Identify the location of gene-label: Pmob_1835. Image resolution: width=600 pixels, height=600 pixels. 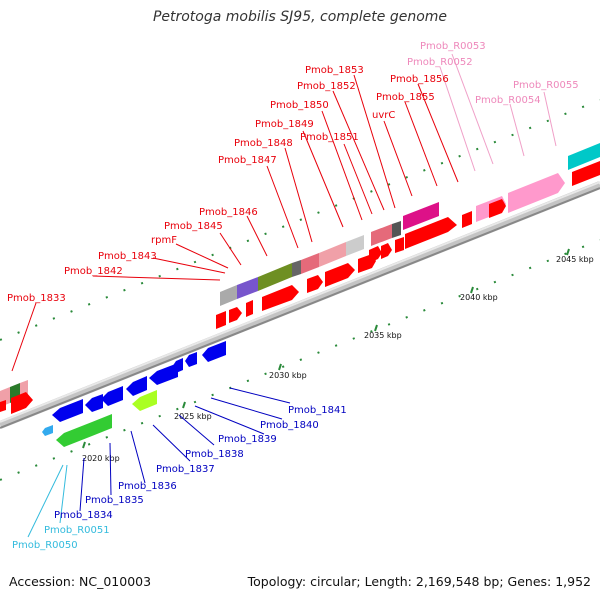
(114, 500).